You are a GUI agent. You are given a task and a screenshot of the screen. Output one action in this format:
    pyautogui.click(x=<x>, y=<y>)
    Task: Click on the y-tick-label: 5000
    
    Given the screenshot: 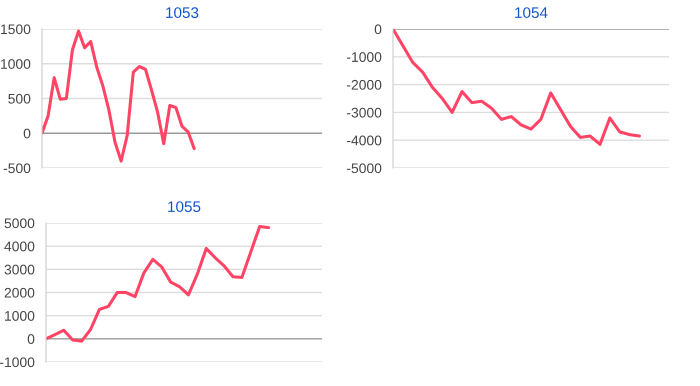 What is the action you would take?
    pyautogui.click(x=19, y=223)
    